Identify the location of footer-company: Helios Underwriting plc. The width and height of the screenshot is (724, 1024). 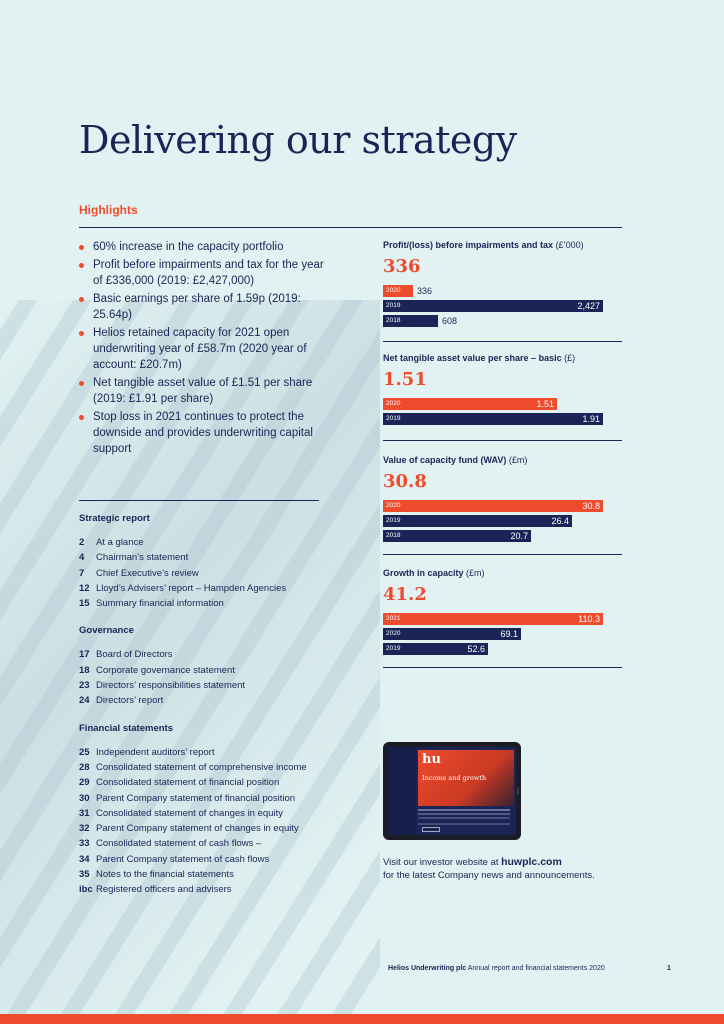
(427, 968).